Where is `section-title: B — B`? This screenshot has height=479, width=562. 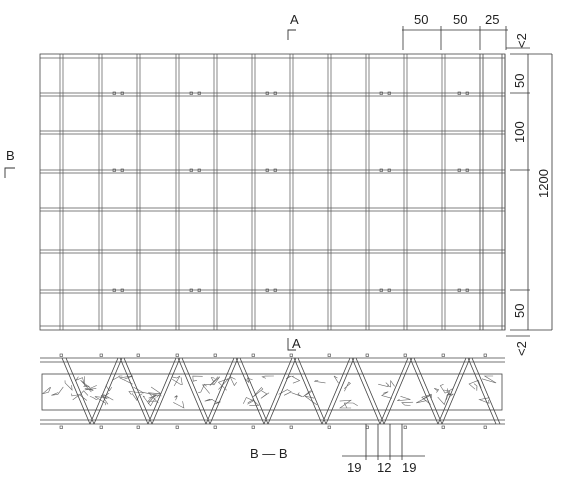
section-title: B — B is located at coordinates (269, 453).